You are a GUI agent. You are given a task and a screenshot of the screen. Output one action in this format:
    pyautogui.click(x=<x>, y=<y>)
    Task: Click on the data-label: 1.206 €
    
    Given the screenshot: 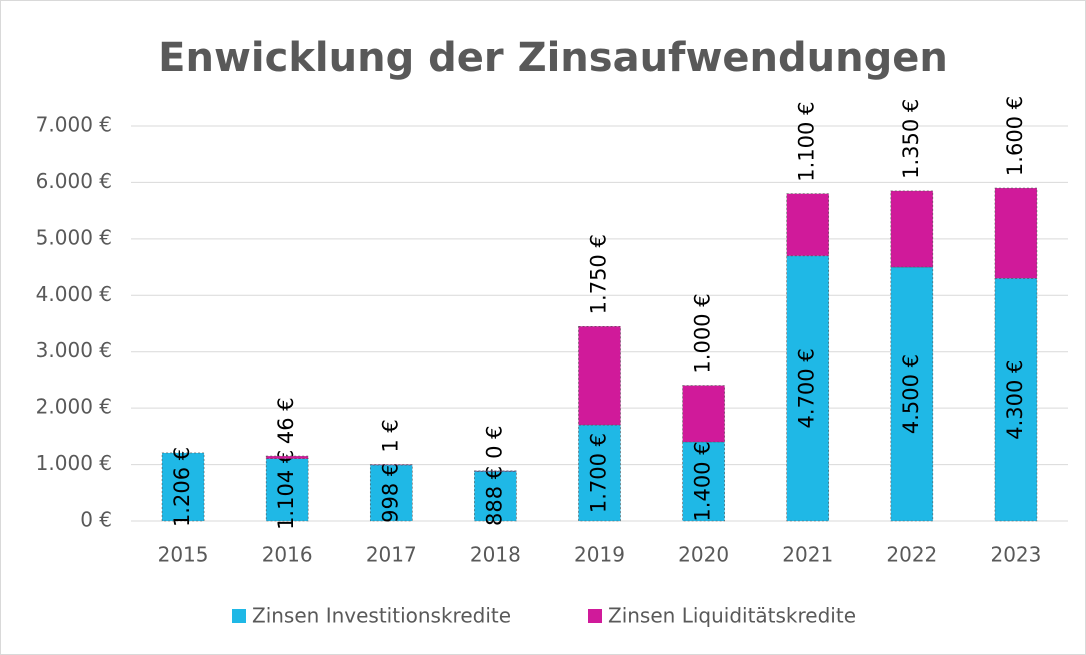 What is the action you would take?
    pyautogui.click(x=182, y=487)
    